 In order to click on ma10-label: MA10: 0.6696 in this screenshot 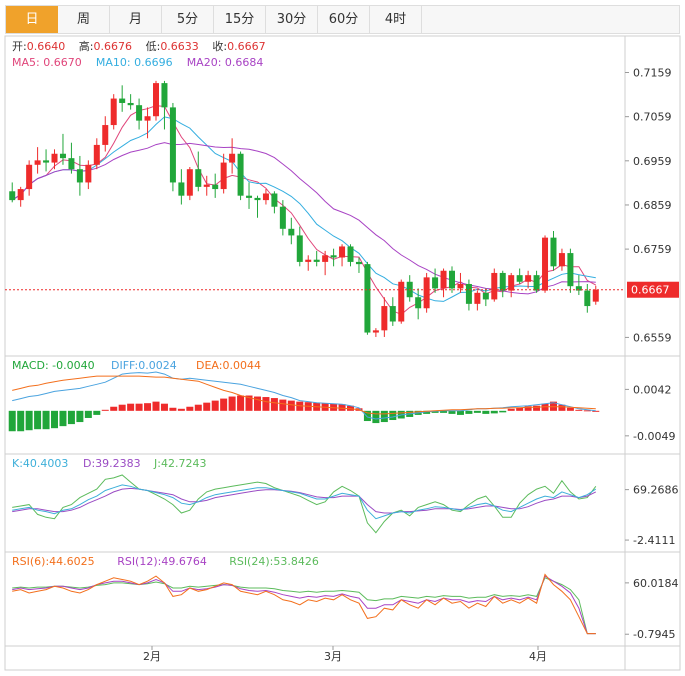, I will do `click(134, 62)`.